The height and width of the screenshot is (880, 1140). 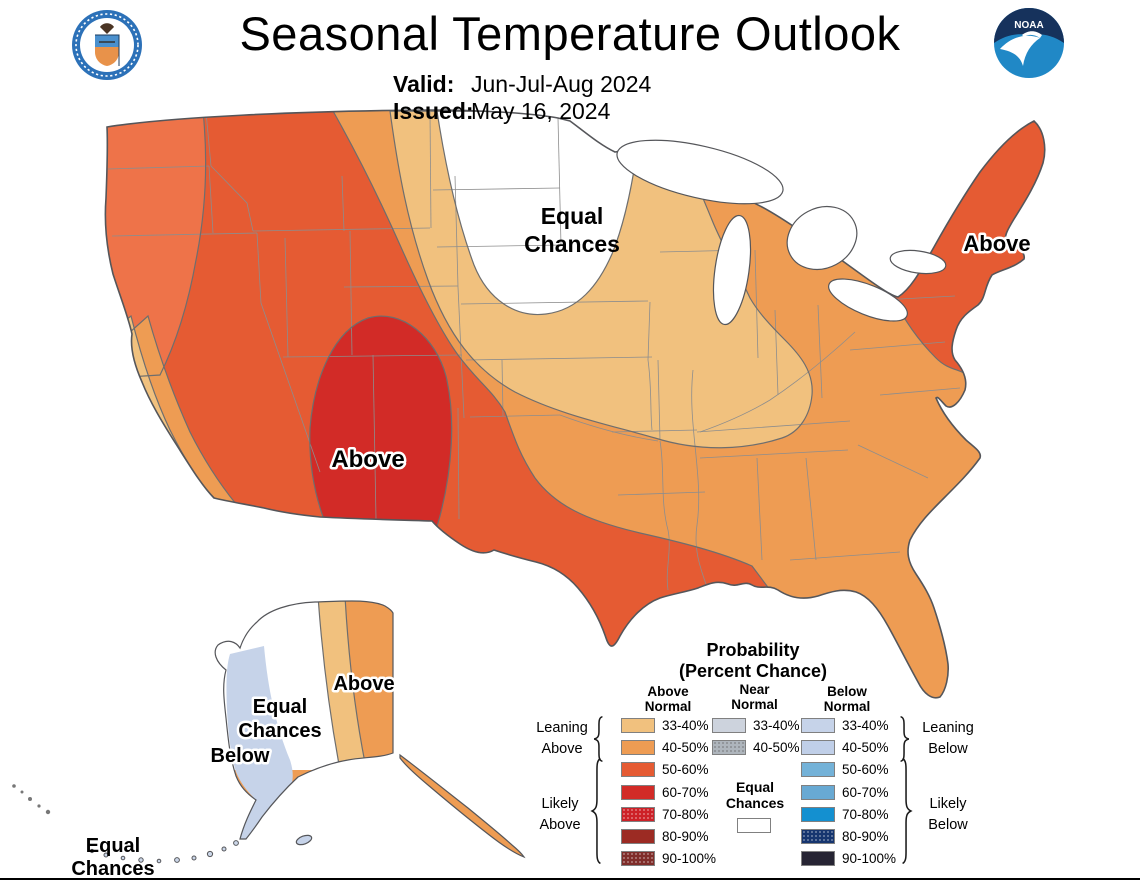 I want to click on legend-row-below-90-100: 90-100%, so click(x=848, y=858).